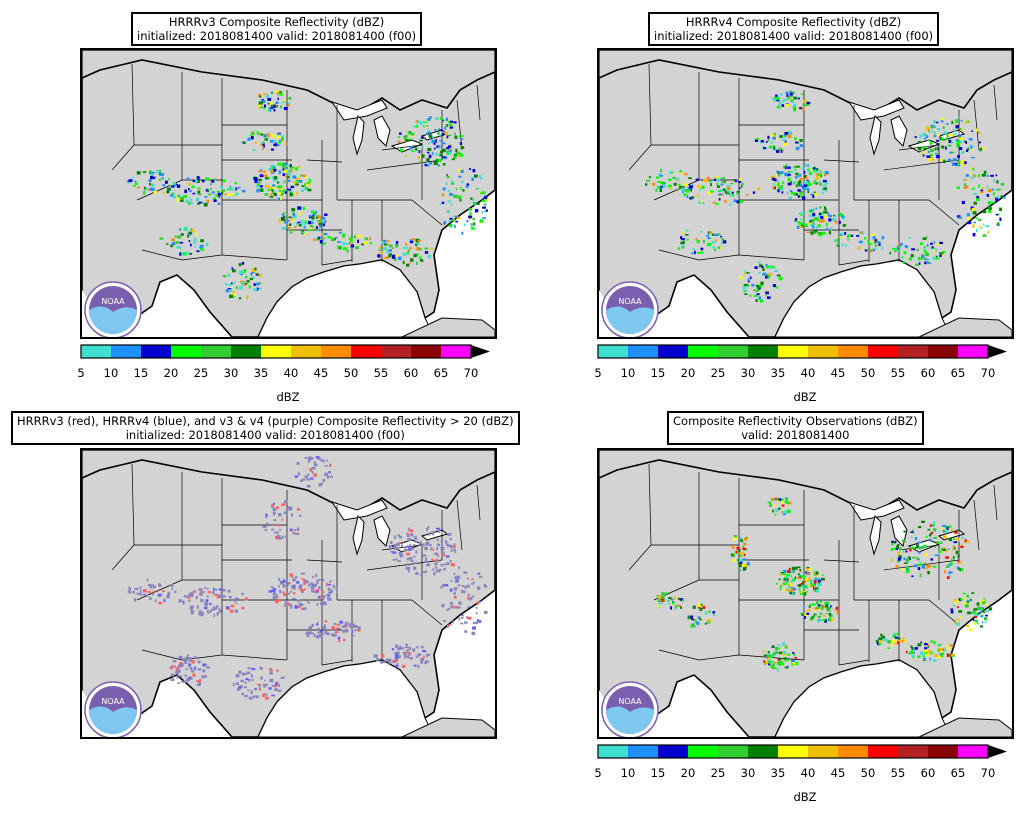  Describe the element at coordinates (997, 751) in the screenshot. I see `colorbar-extend-arrow` at that location.